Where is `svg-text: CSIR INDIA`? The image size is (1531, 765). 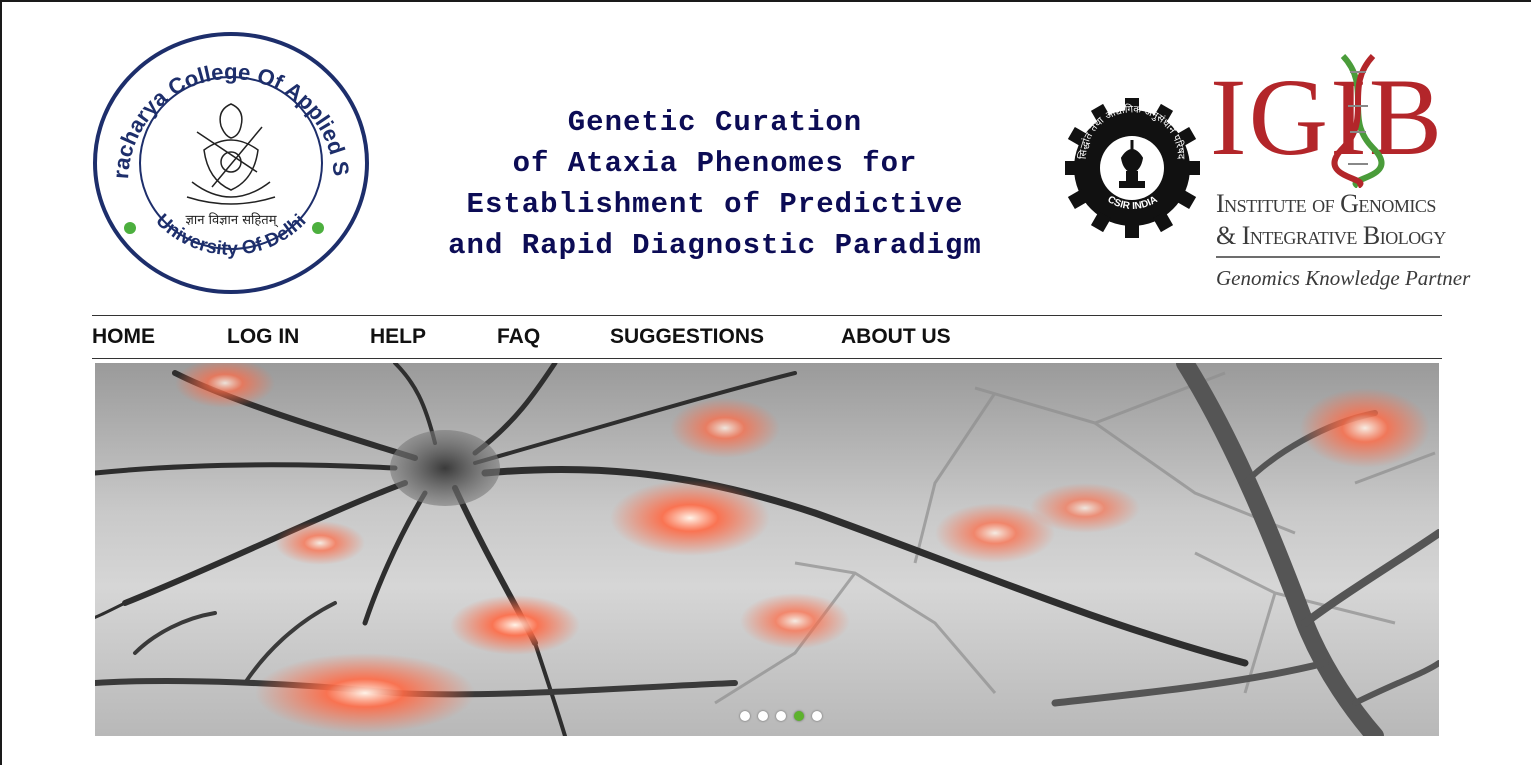
svg-text: CSIR INDIA is located at coordinates (1132, 203).